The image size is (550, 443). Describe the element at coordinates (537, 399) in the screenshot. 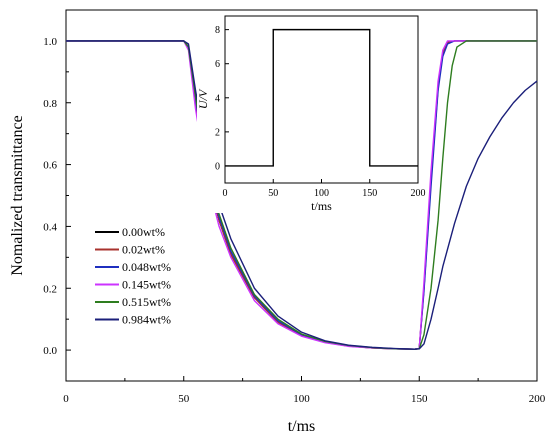

I see `main-x-tick-label: 200` at that location.